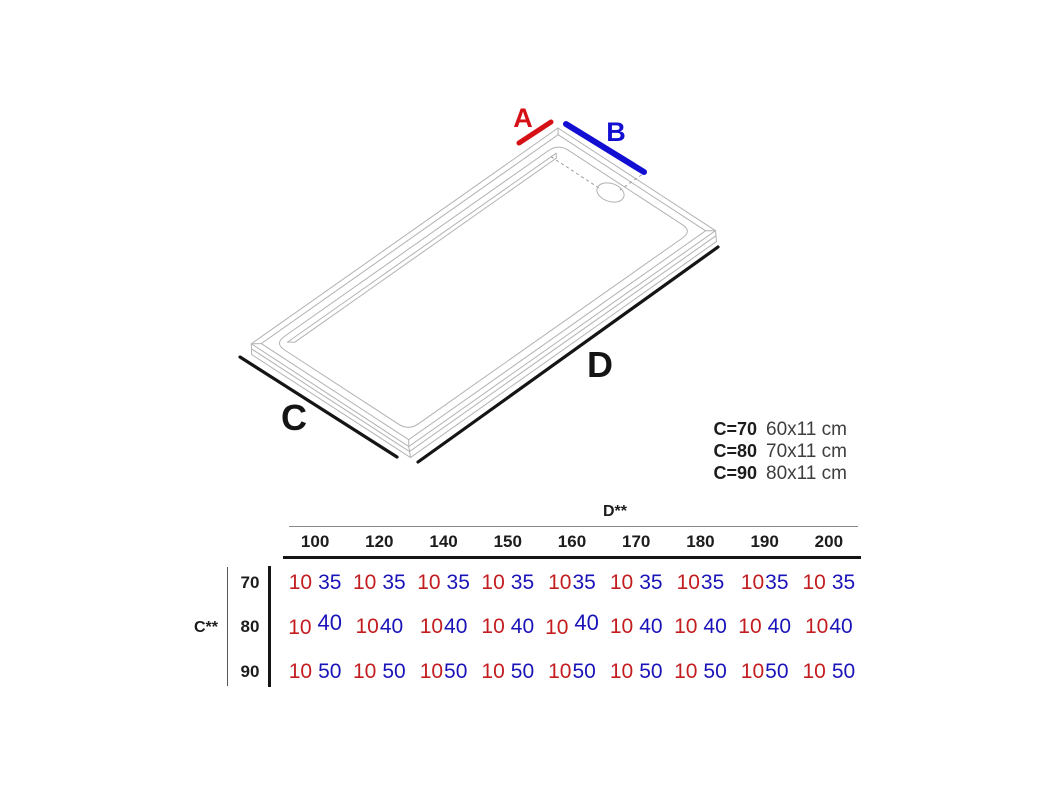 The height and width of the screenshot is (792, 1056). Describe the element at coordinates (605, 148) in the screenshot. I see `dim-line-b` at that location.